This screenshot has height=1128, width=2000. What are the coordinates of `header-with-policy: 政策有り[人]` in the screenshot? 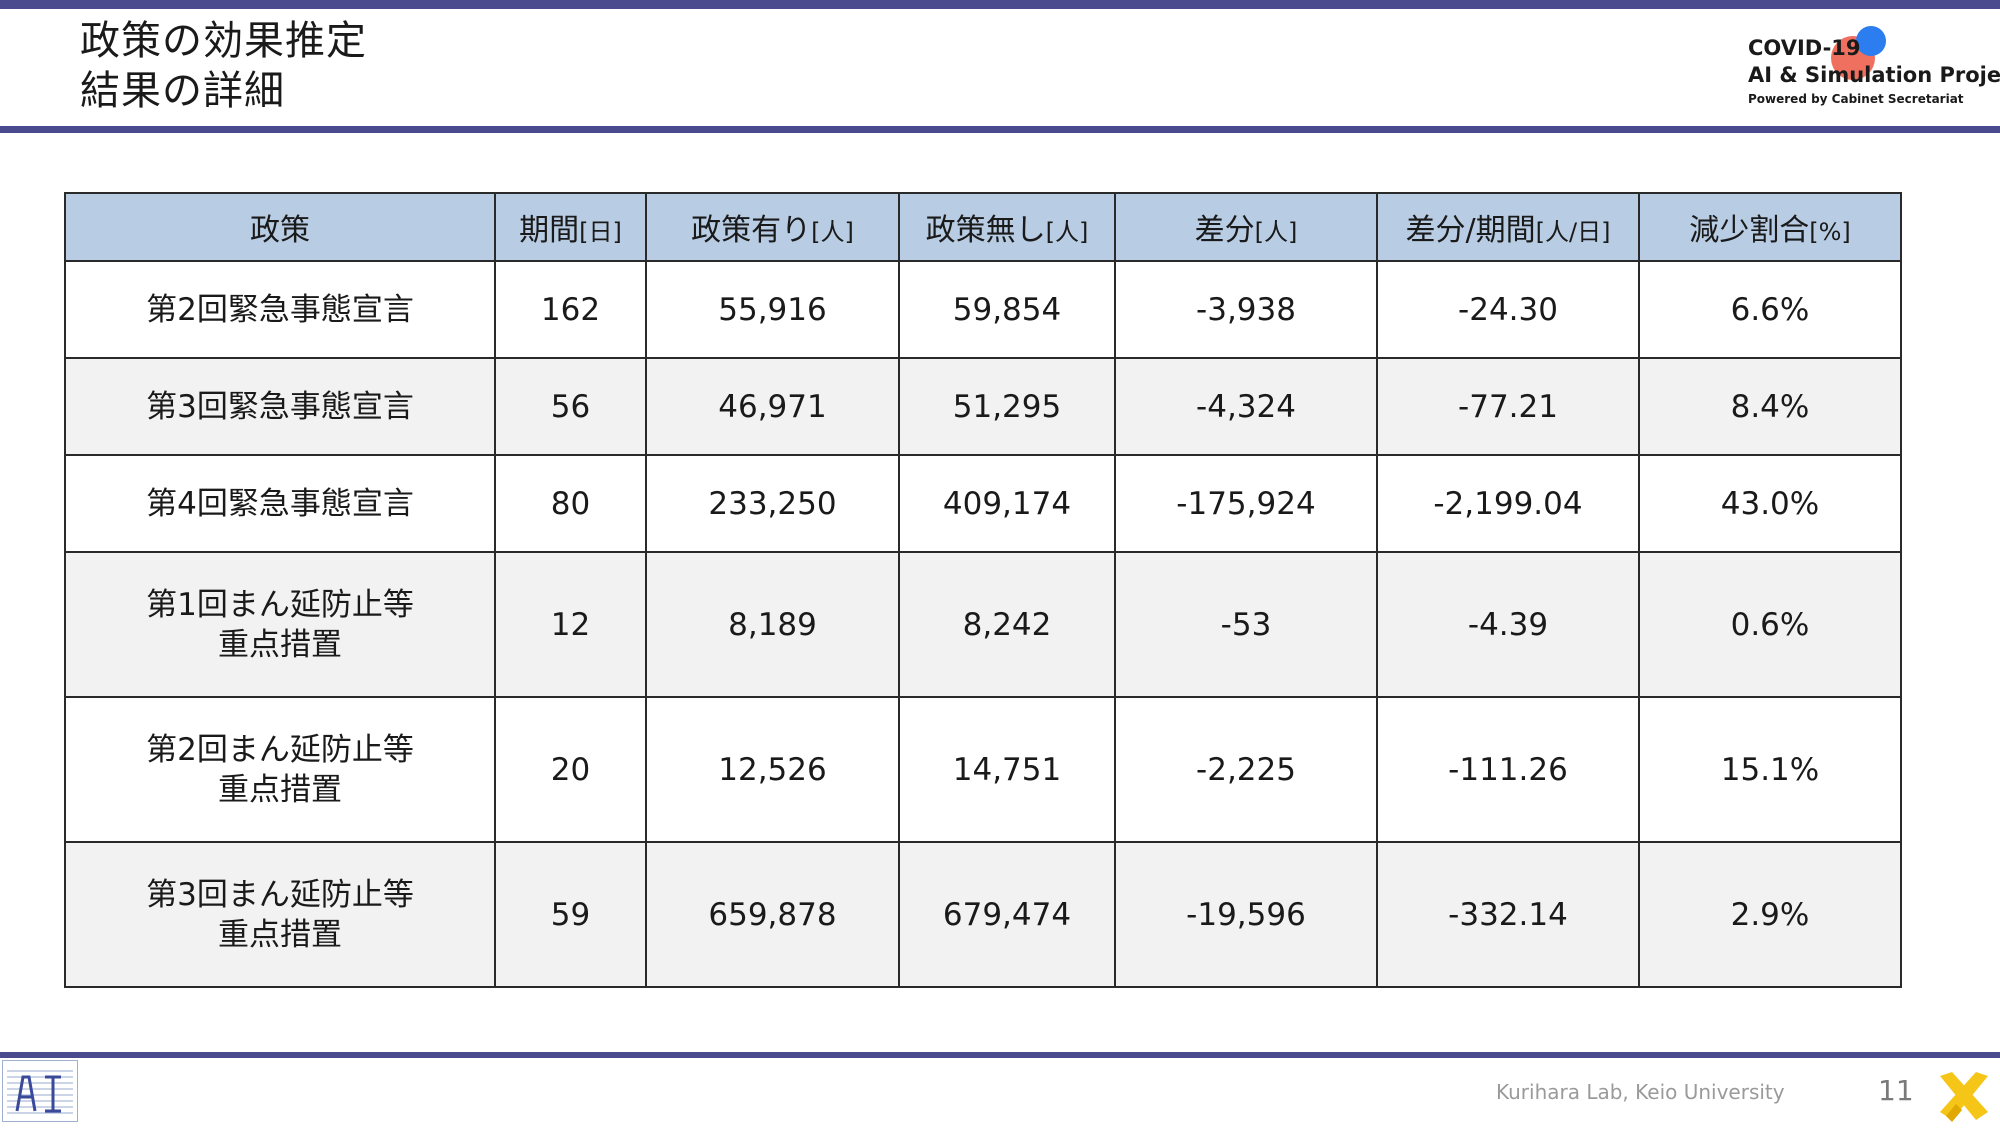 It's located at (772, 227).